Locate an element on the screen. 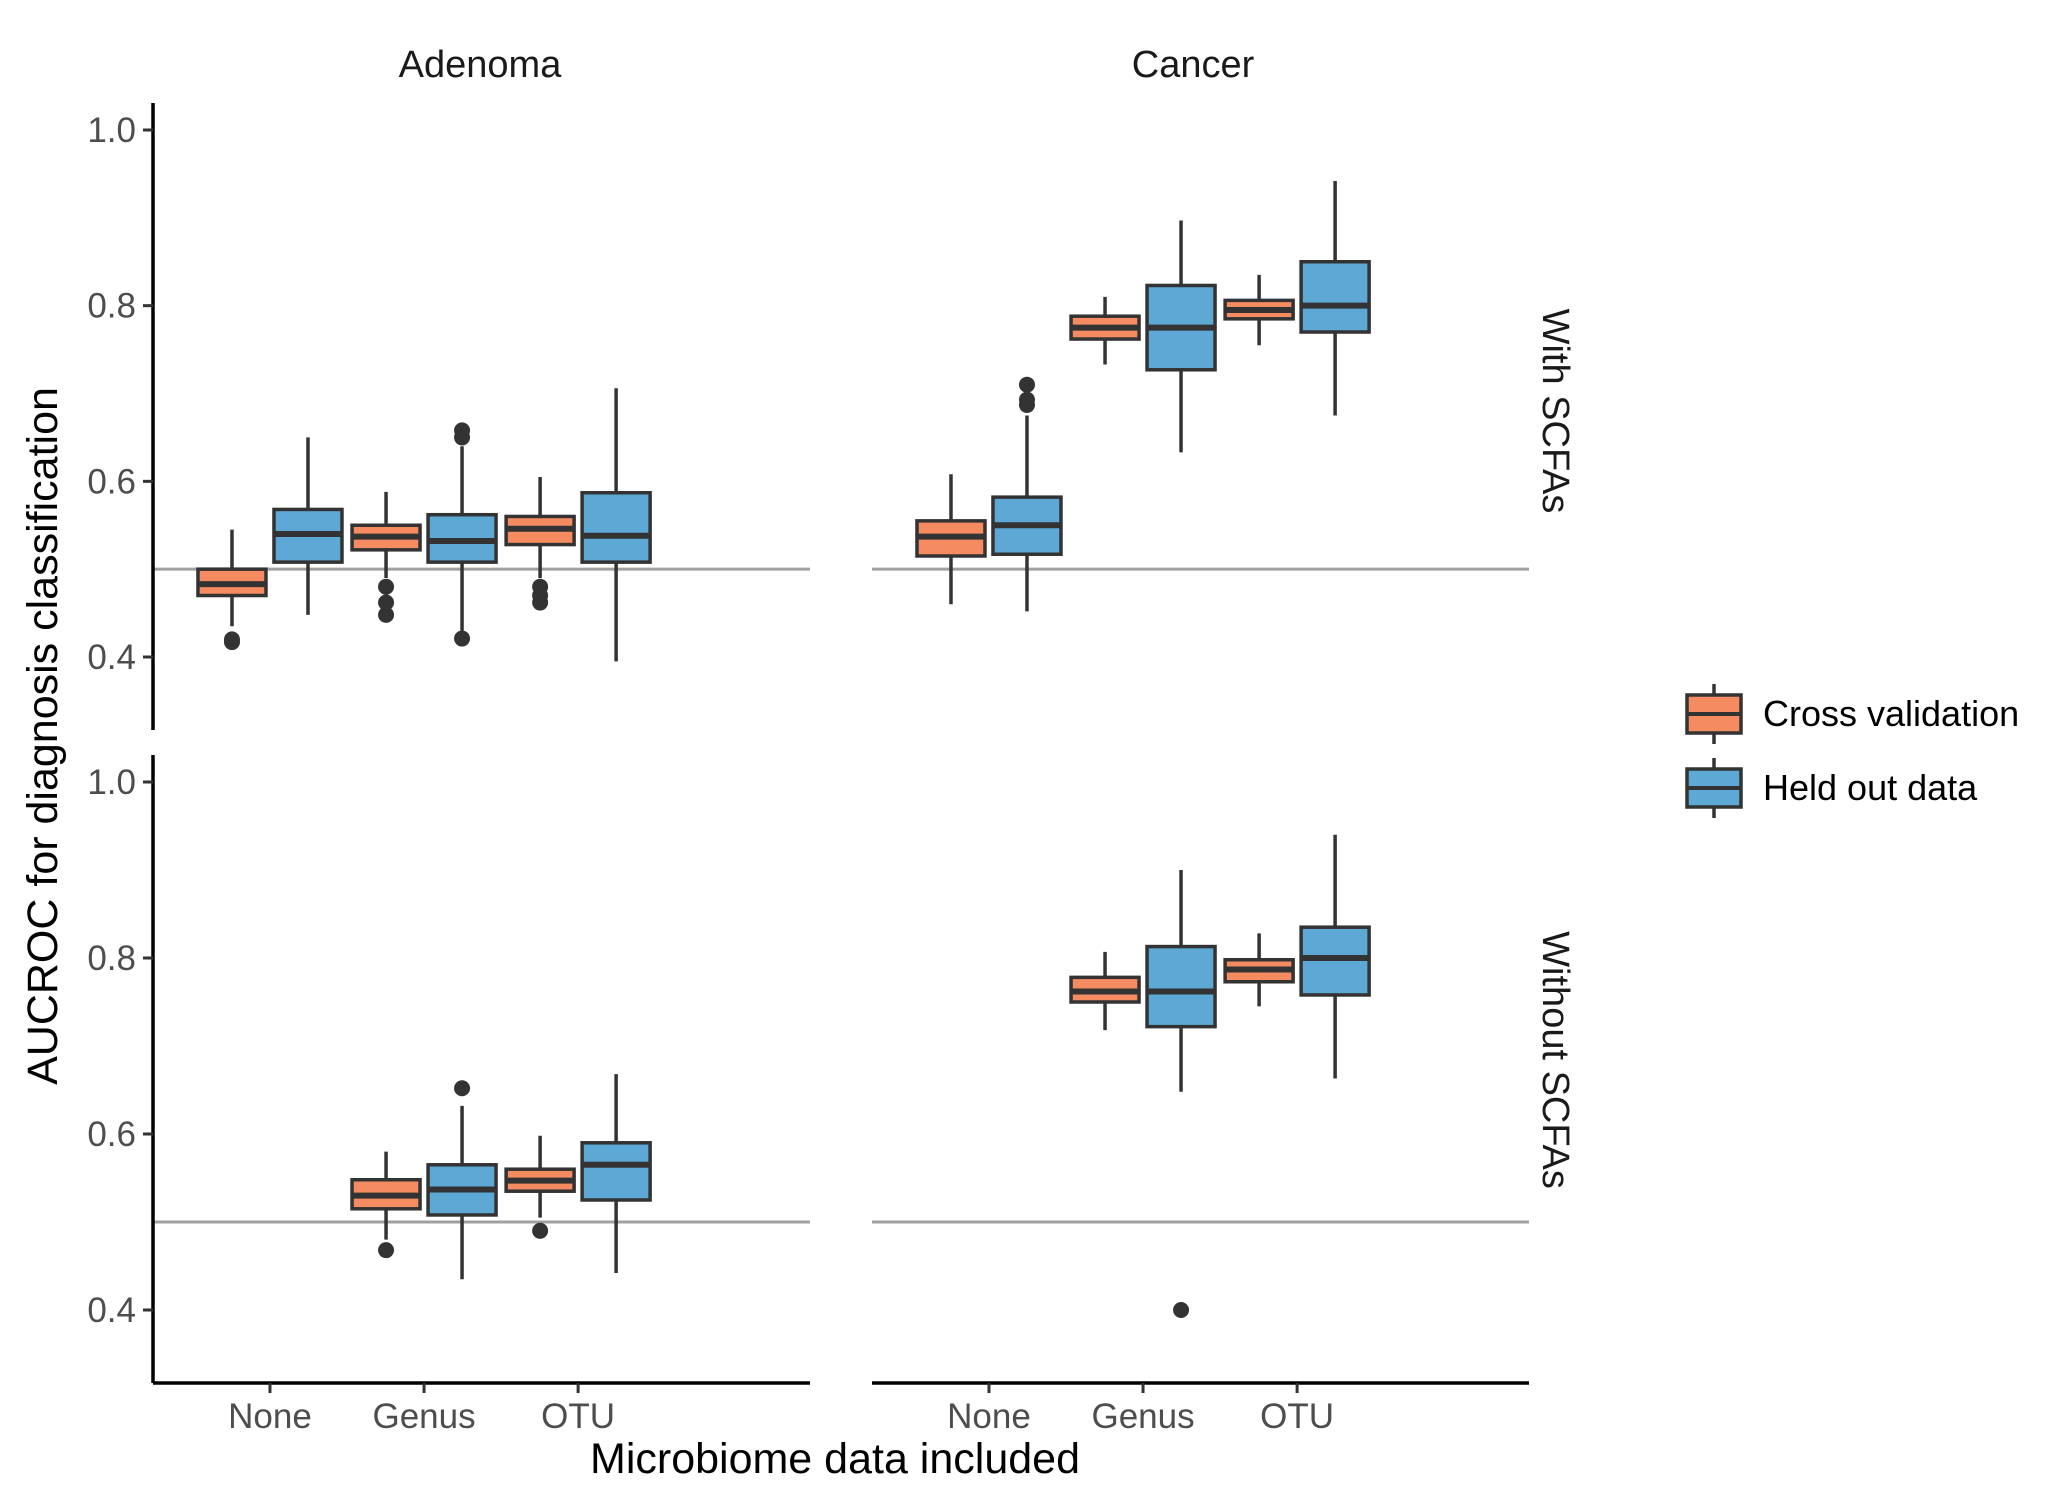 This screenshot has width=2062, height=1500. panel-without-scfas-cancer is located at coordinates (1200, 1076).